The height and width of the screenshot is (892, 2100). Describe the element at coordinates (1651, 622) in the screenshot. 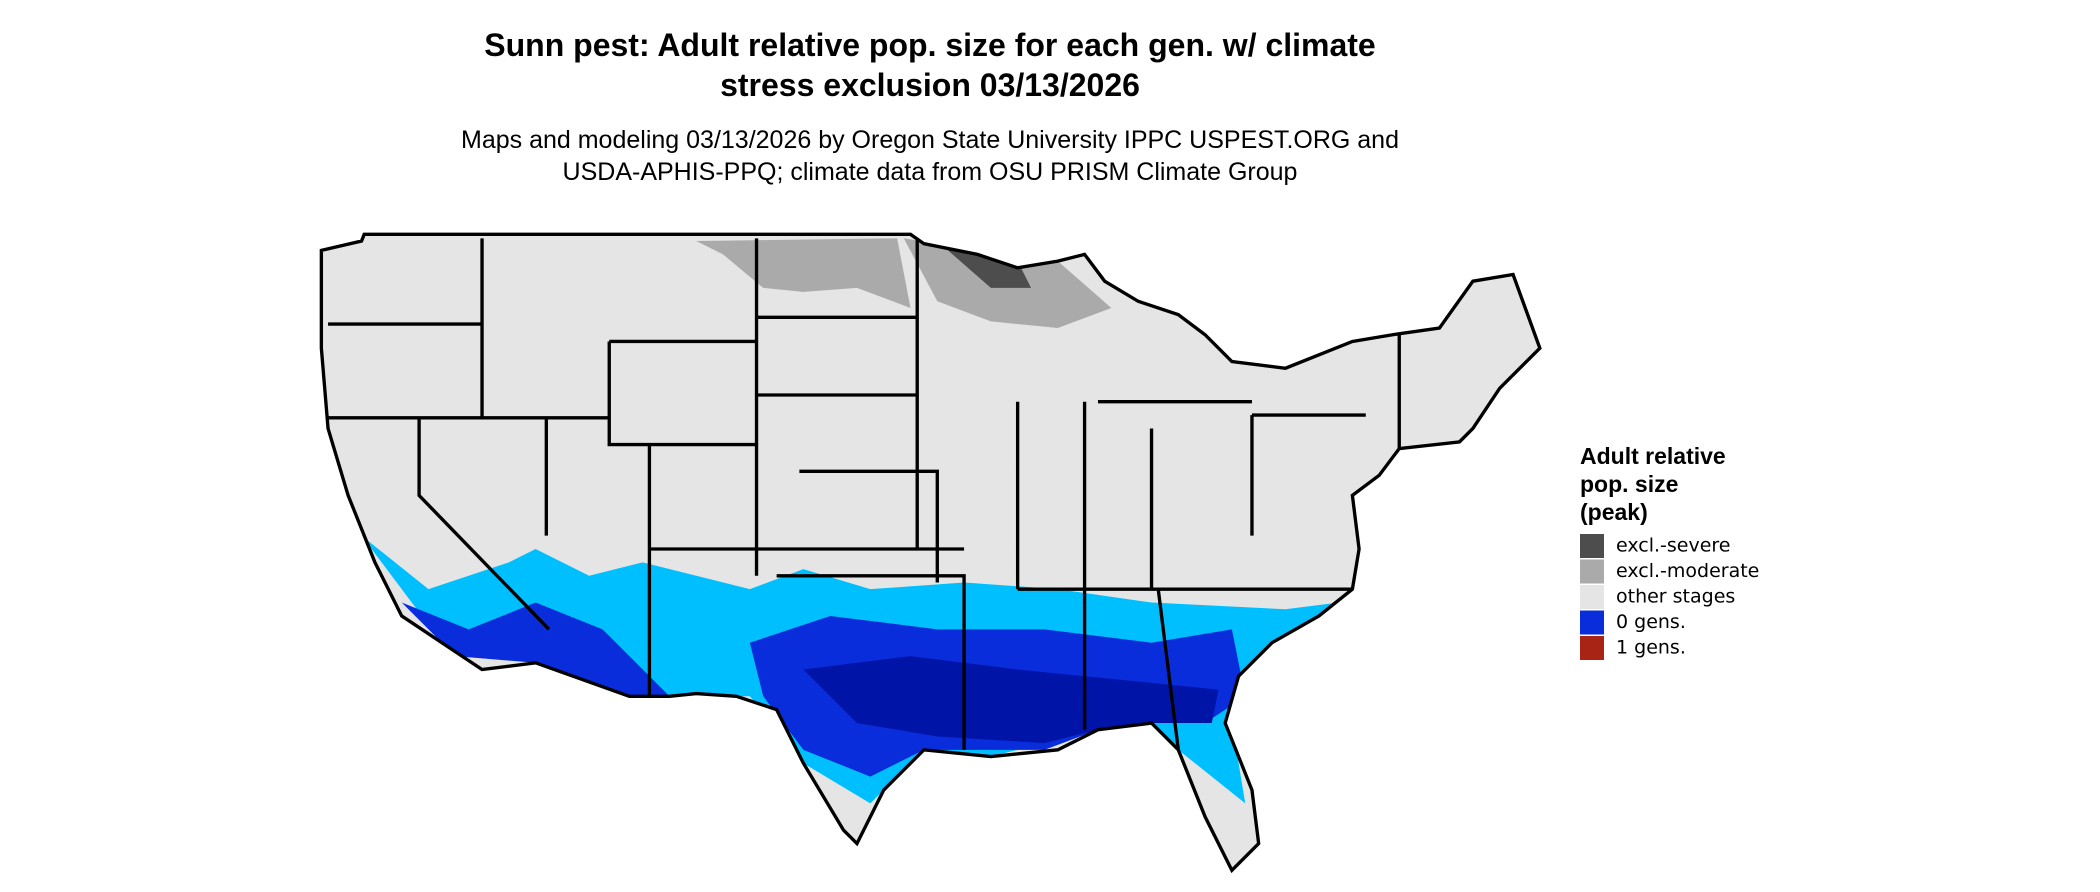

I see `legend-label: 0 gens.` at that location.